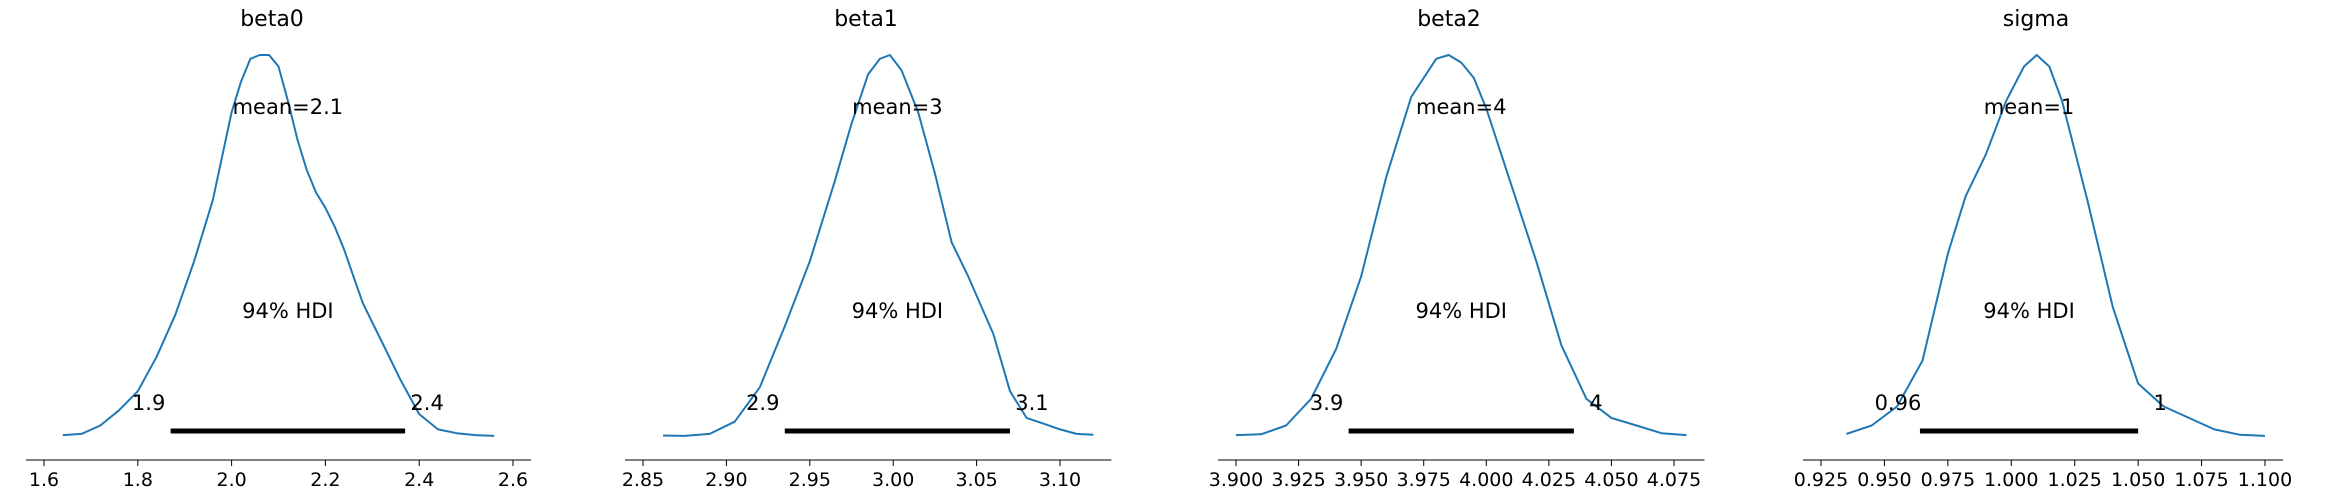  I want to click on panel-title: beta1, so click(866, 19).